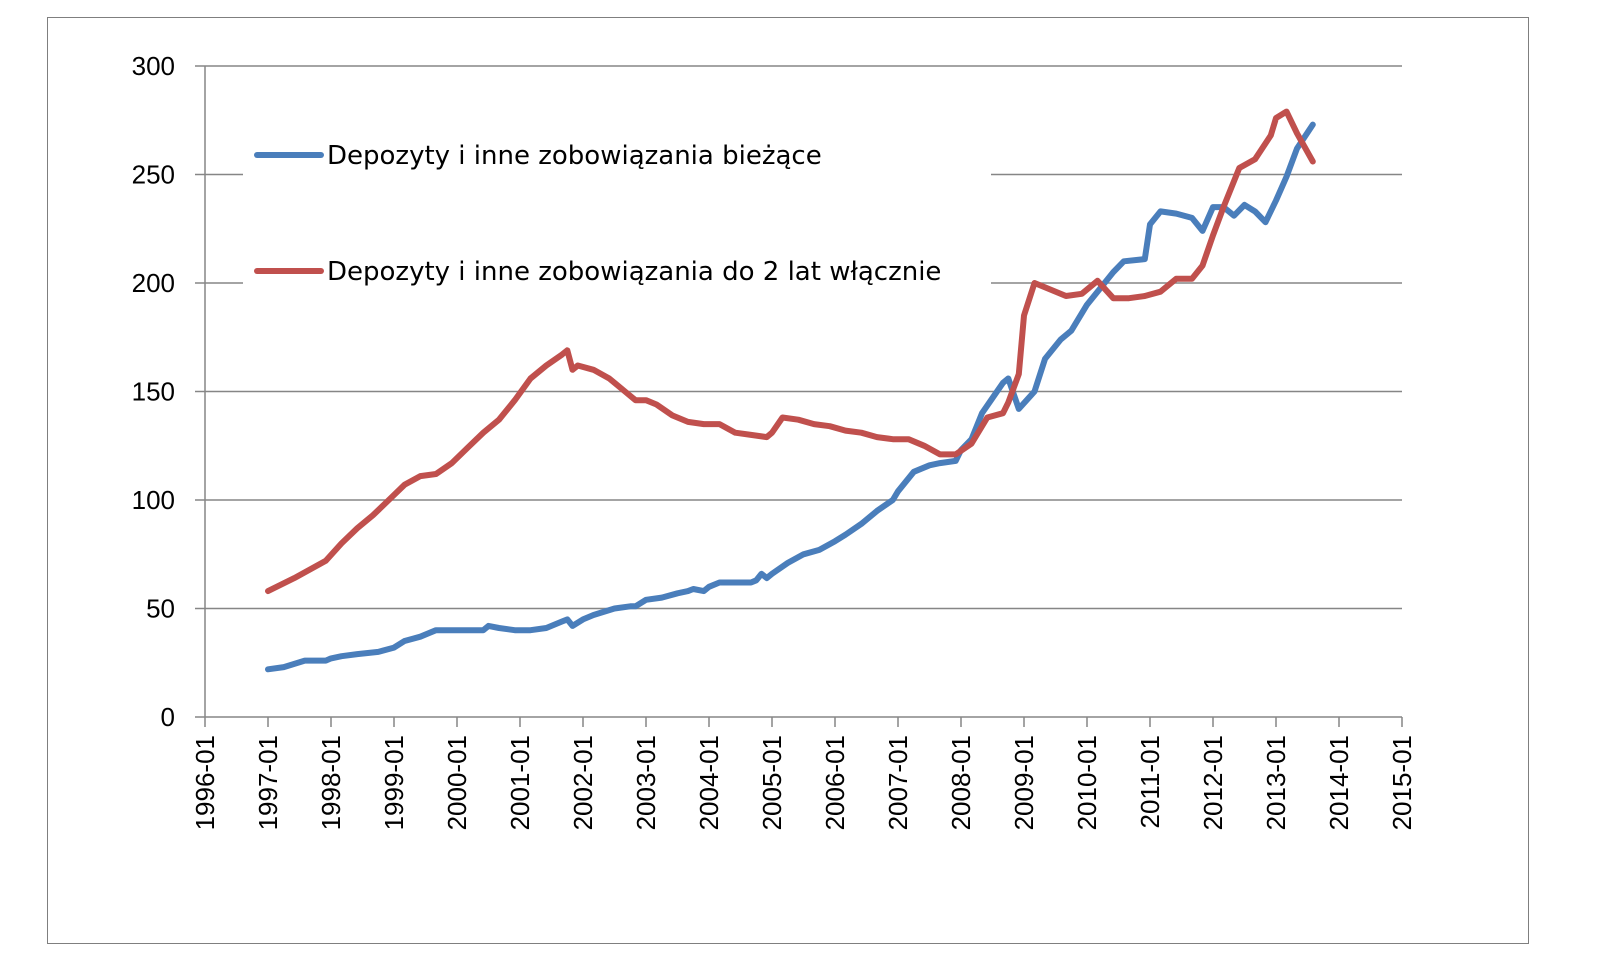 Image resolution: width=1600 pixels, height=980 pixels. I want to click on x-tick-label: 2009-01, so click(1024, 782).